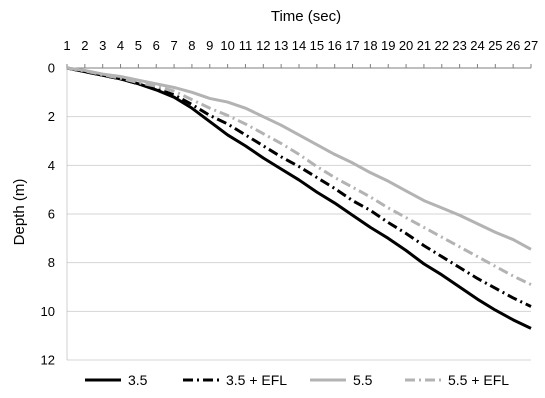  Describe the element at coordinates (156, 45) in the screenshot. I see `x-tick-label: 6` at that location.